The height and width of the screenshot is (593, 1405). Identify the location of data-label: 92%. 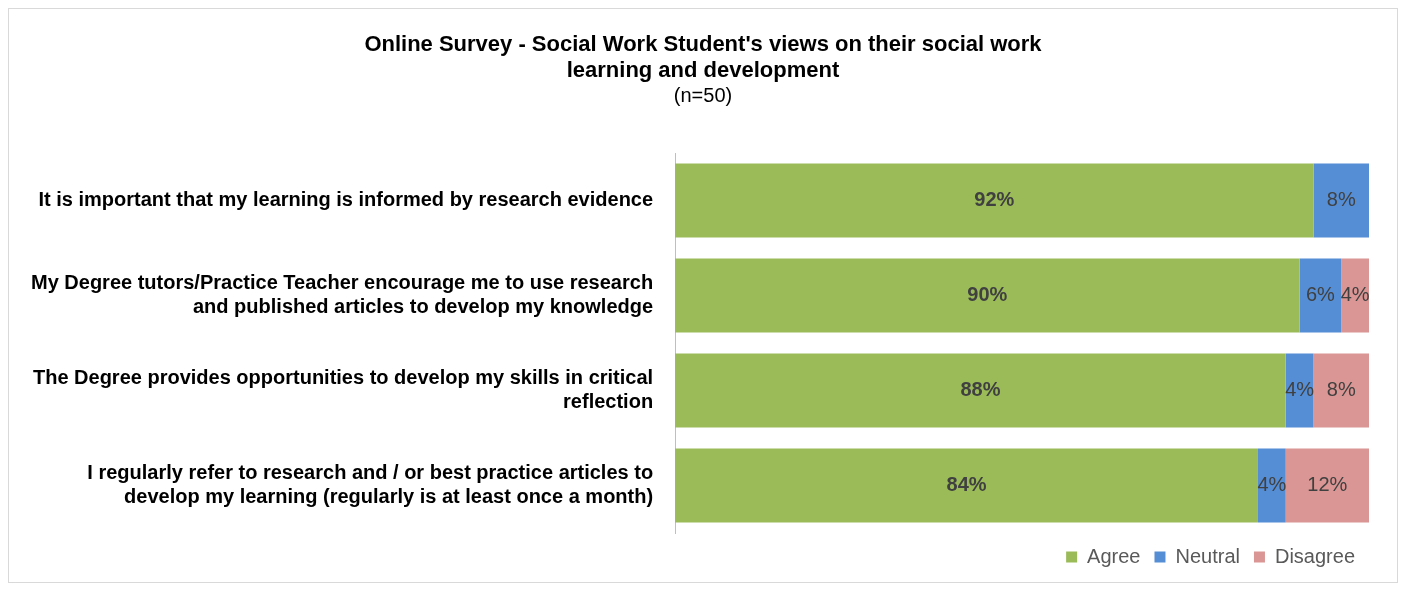
(994, 199).